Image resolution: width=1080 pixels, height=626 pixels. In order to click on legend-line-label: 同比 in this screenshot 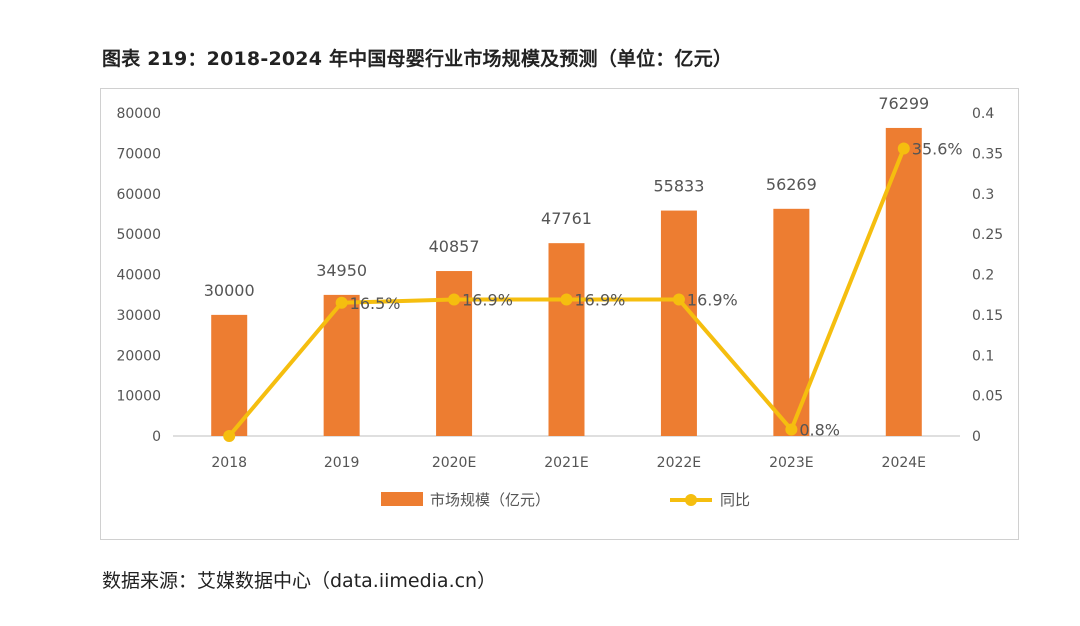, I will do `click(735, 500)`.